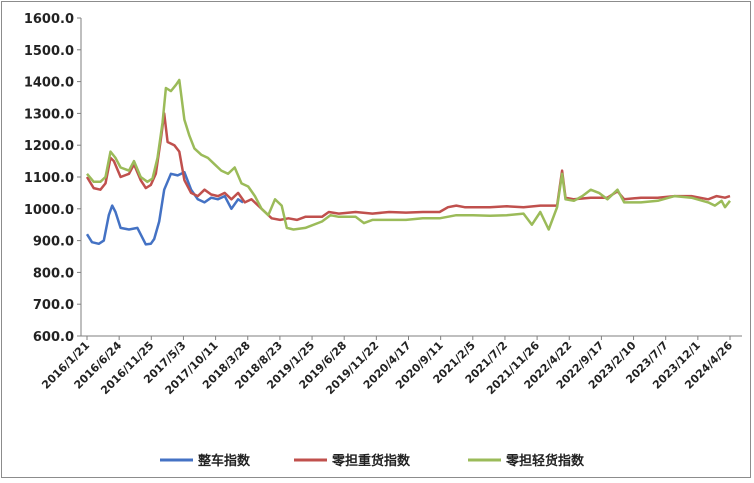 The width and height of the screenshot is (754, 483). I want to click on y-tick-label: 1200.0, so click(49, 146).